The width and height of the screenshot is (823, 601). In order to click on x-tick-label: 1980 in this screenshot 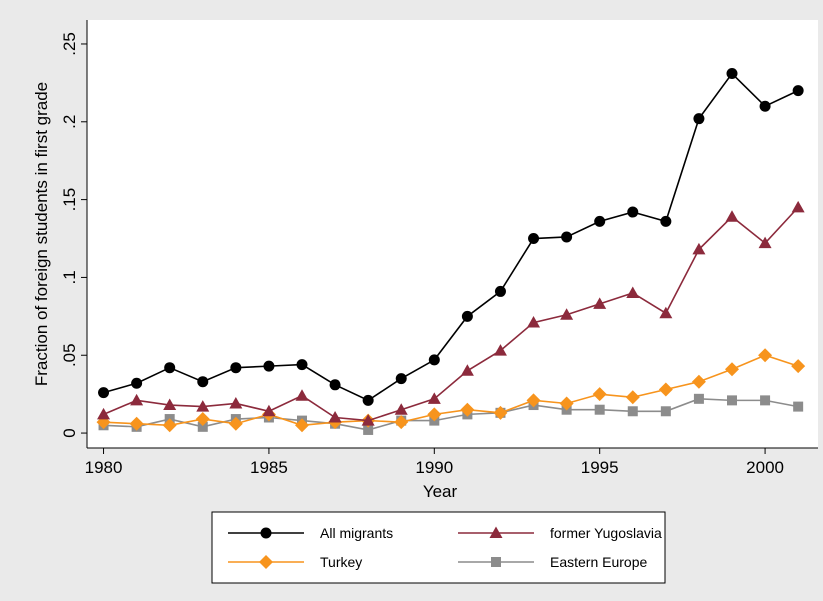, I will do `click(104, 467)`.